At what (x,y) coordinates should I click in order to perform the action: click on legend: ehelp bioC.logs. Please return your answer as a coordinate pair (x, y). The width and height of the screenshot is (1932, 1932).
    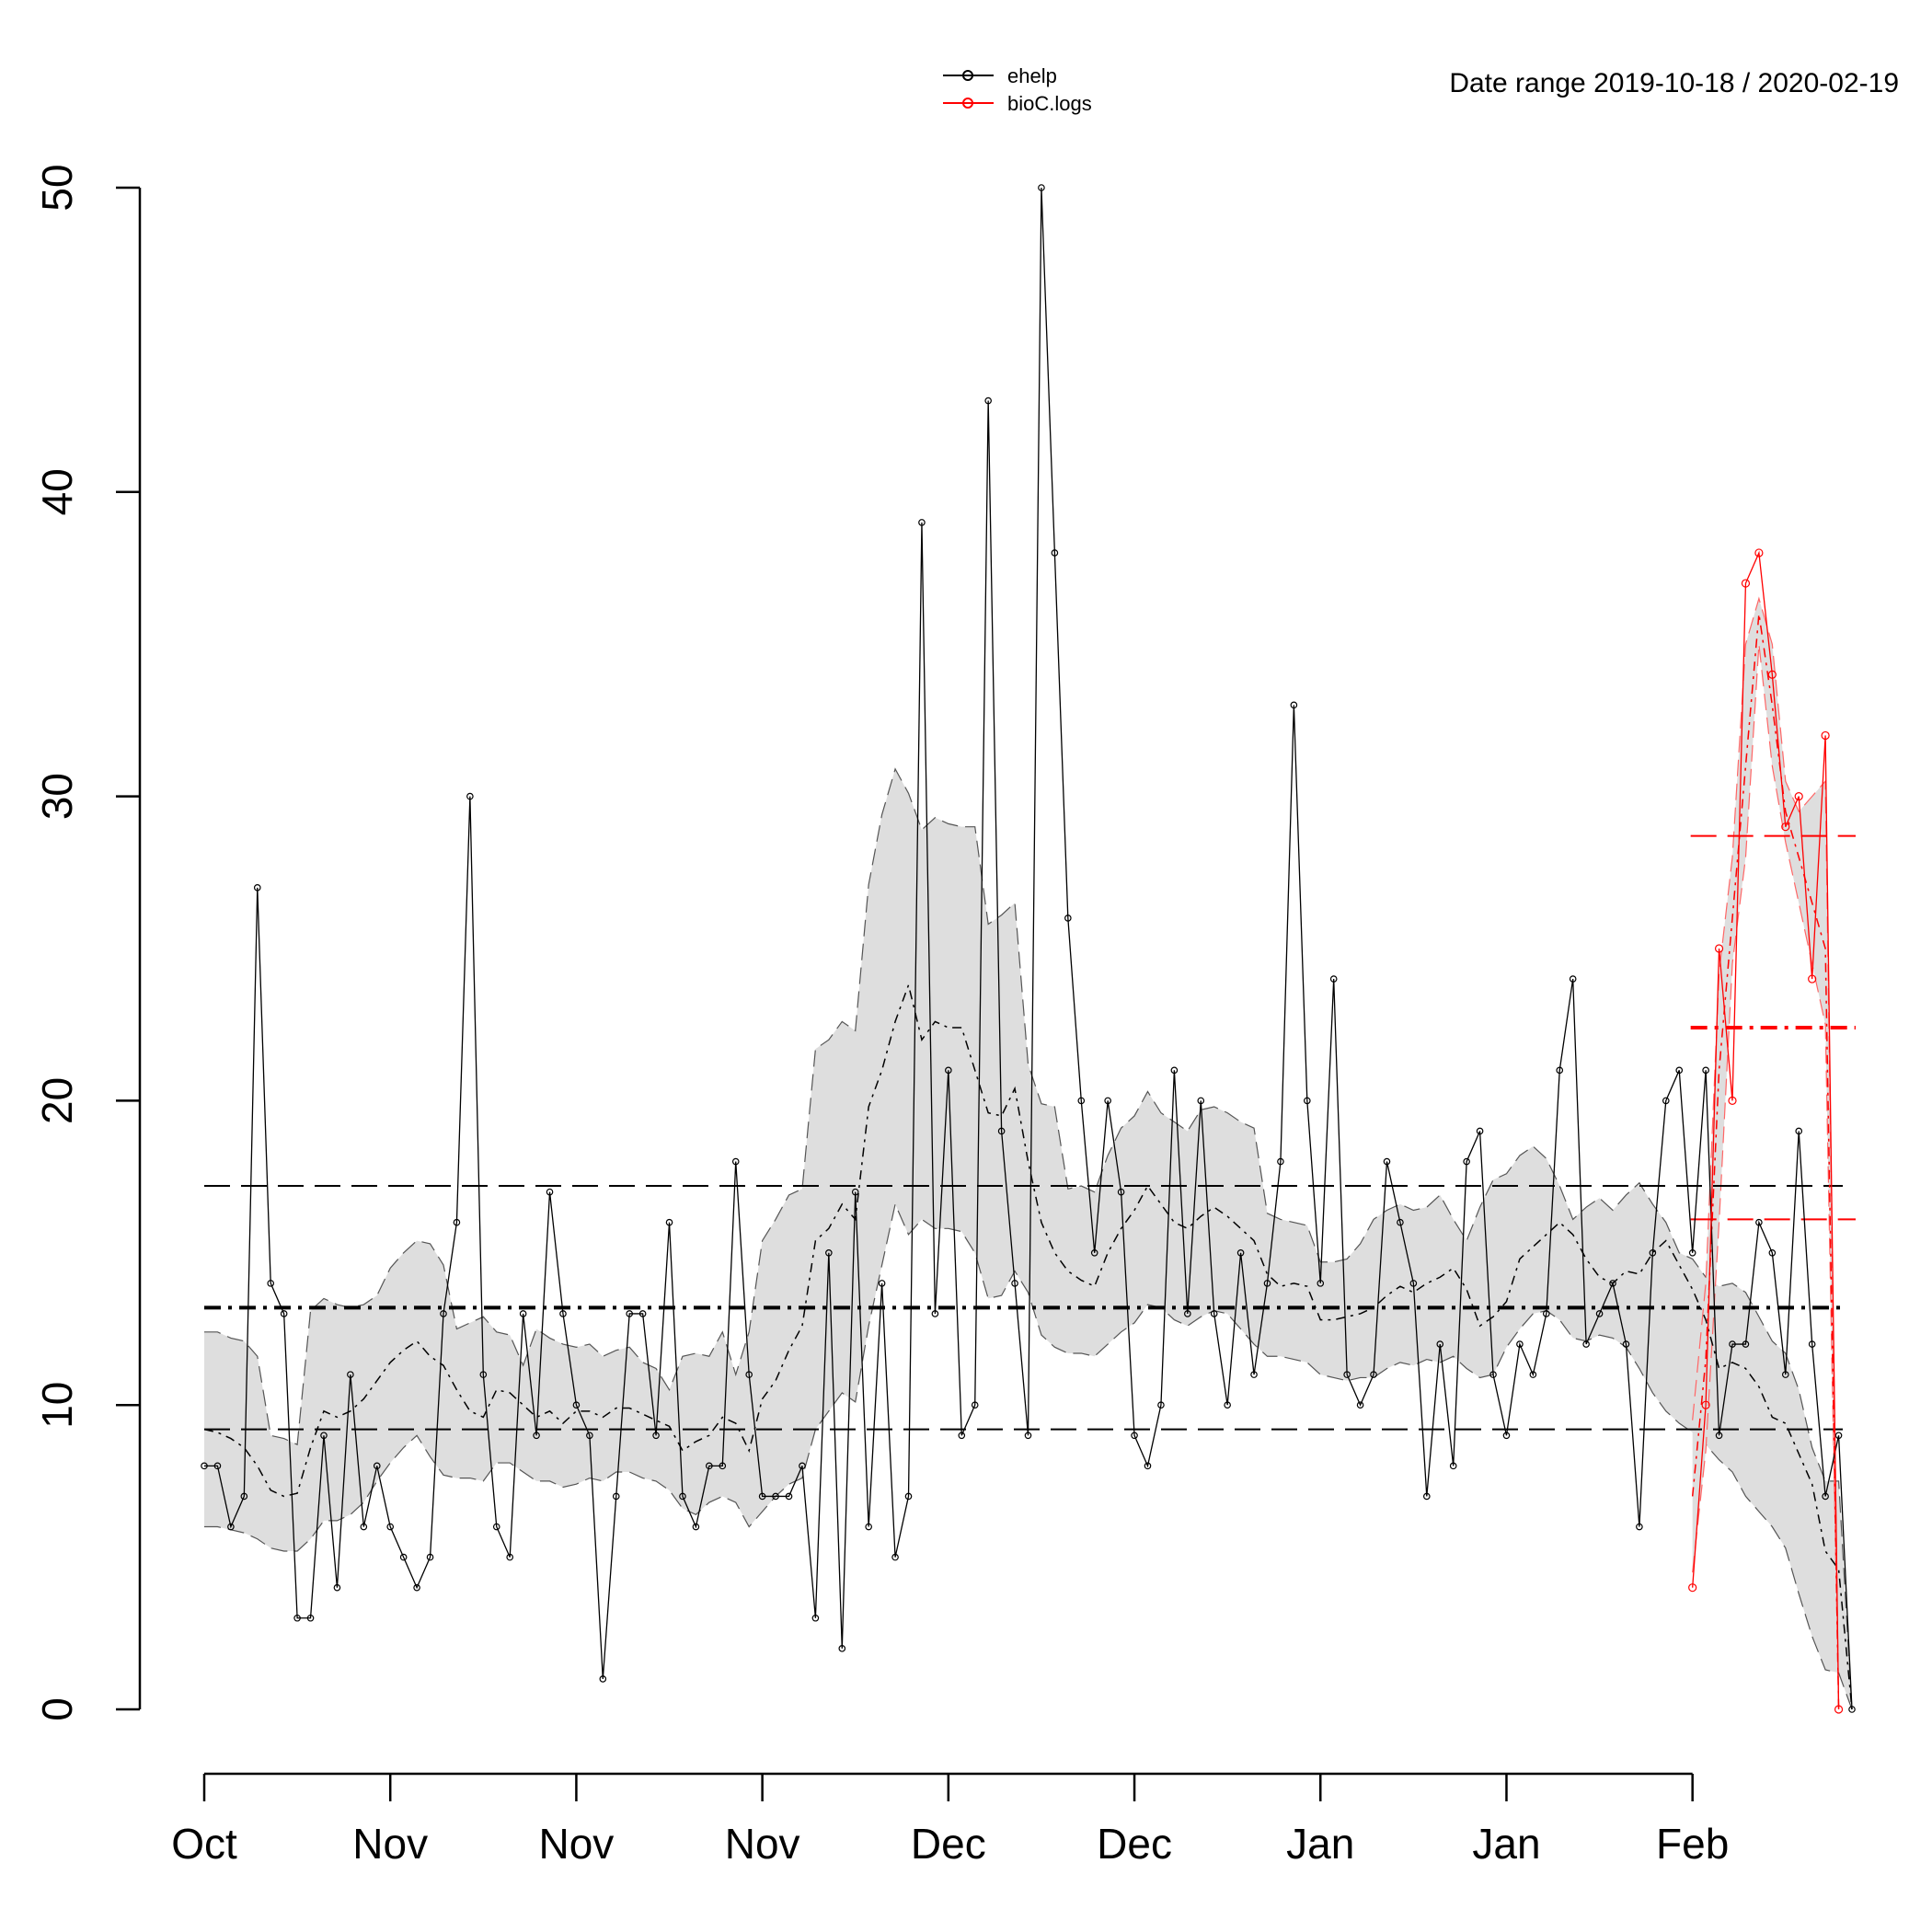
    Looking at the image, I should click on (1018, 89).